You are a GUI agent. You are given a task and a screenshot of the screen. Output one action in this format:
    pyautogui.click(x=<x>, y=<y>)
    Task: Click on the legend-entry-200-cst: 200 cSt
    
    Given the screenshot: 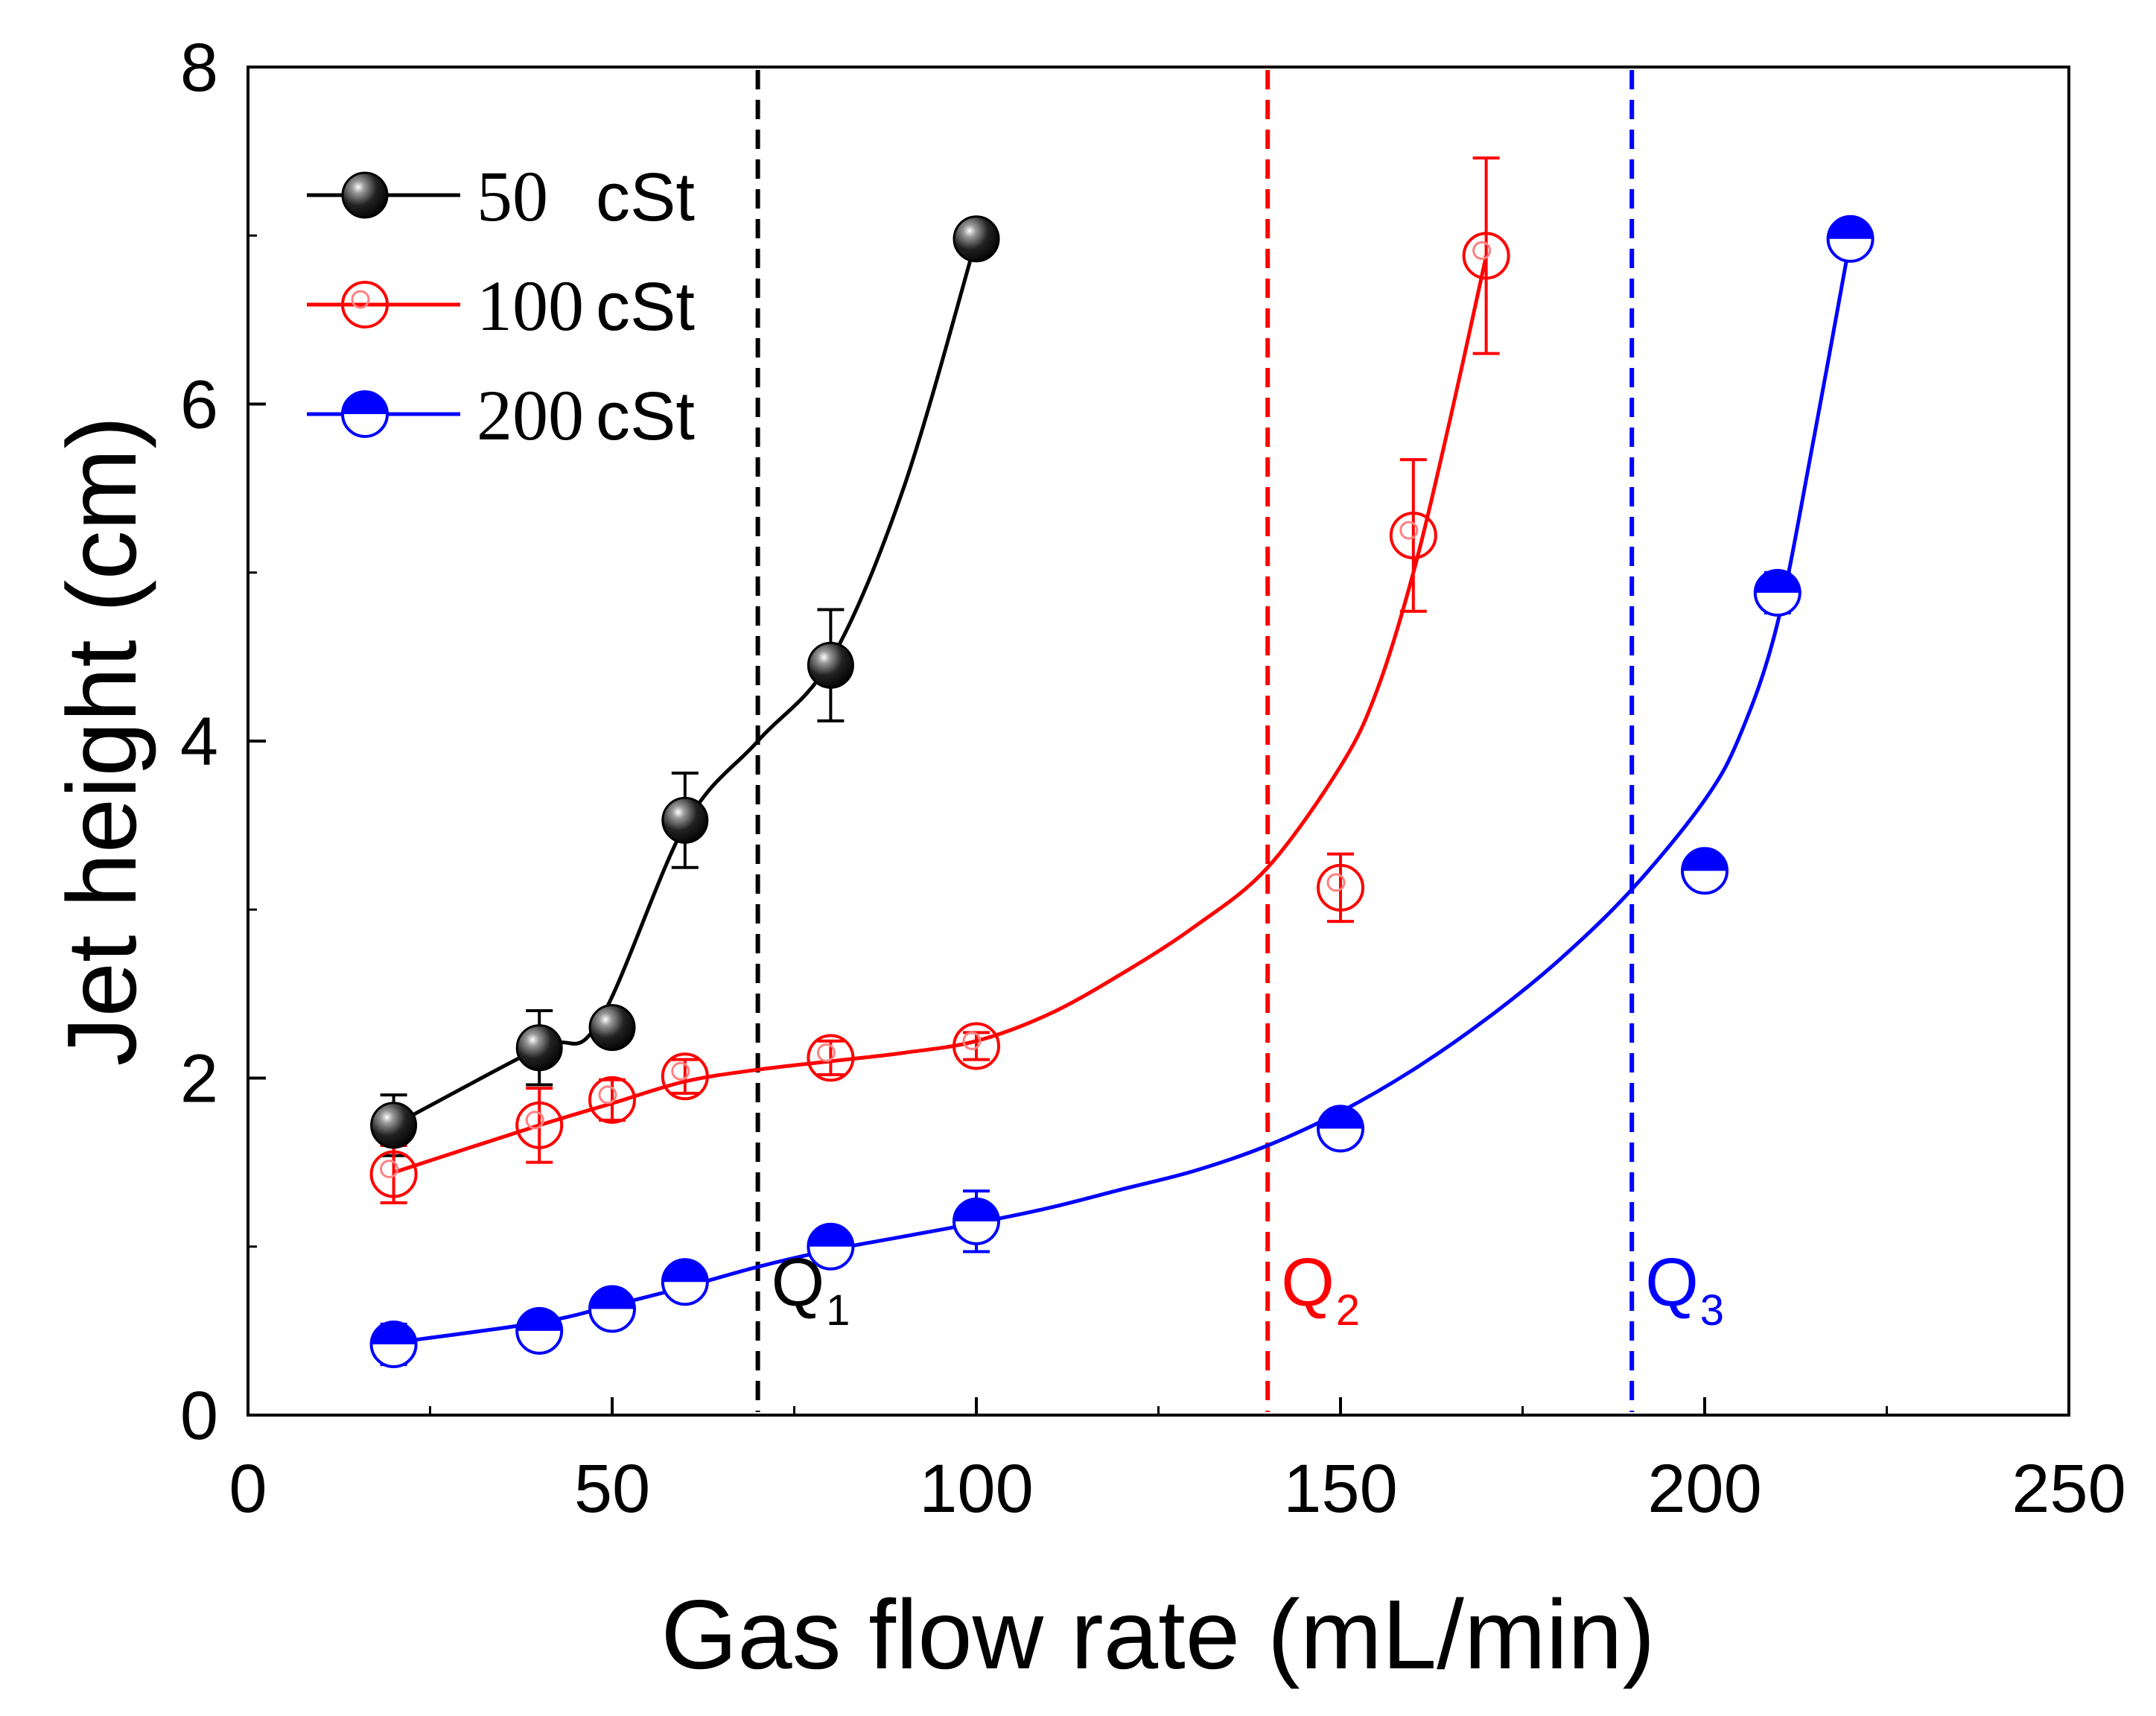 What is the action you would take?
    pyautogui.click(x=501, y=415)
    